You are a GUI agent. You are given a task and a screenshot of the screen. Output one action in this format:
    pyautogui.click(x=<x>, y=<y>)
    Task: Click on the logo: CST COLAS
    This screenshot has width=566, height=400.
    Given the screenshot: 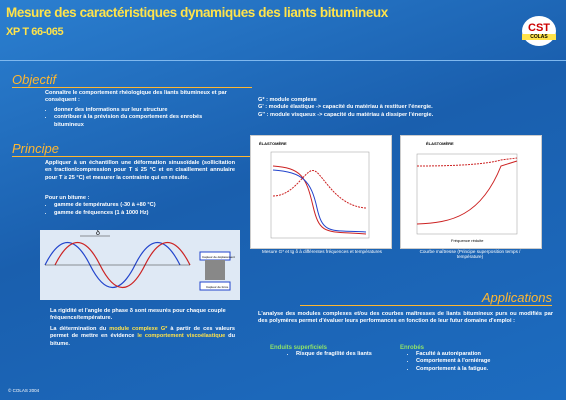 What is the action you would take?
    pyautogui.click(x=539, y=31)
    